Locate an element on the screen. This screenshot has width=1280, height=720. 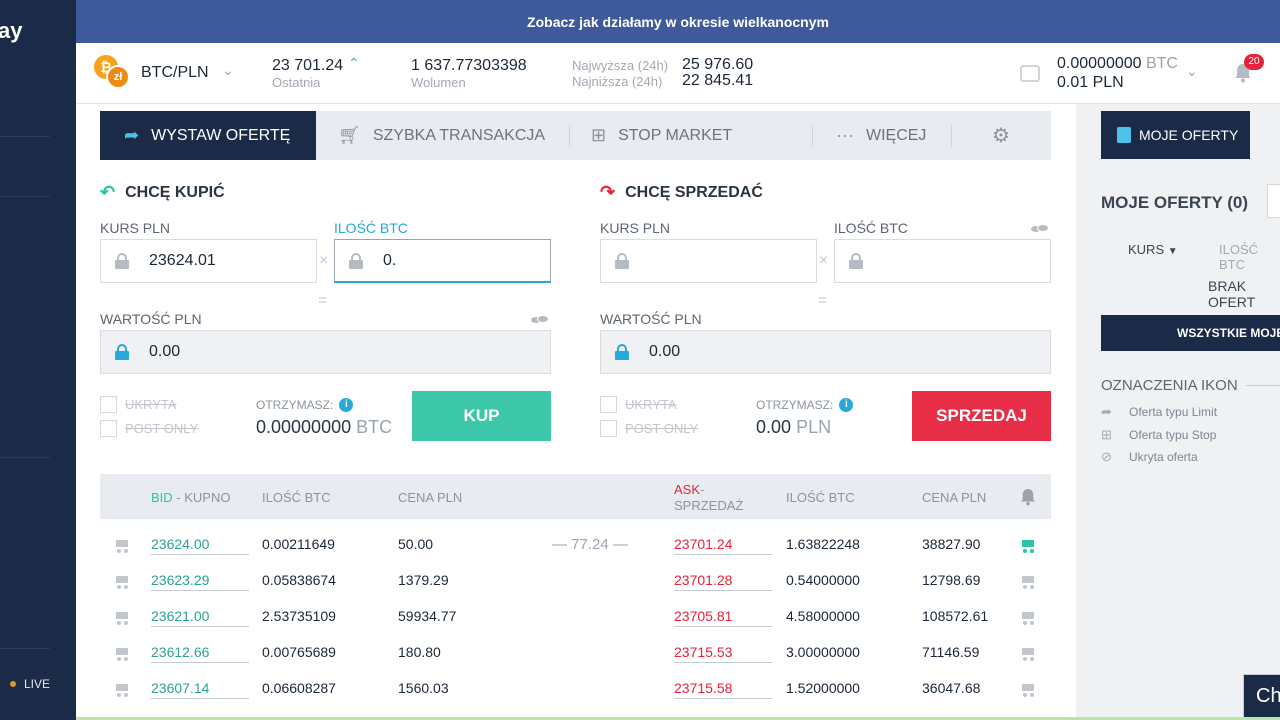
buy-rate-value: 23624.01 is located at coordinates (182, 260).